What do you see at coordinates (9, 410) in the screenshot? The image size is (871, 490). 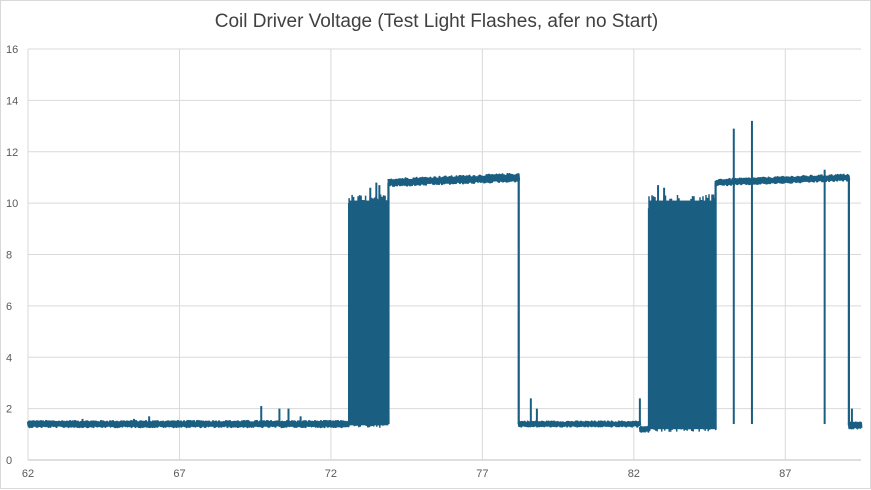 I see `y-tick-label: 2` at bounding box center [9, 410].